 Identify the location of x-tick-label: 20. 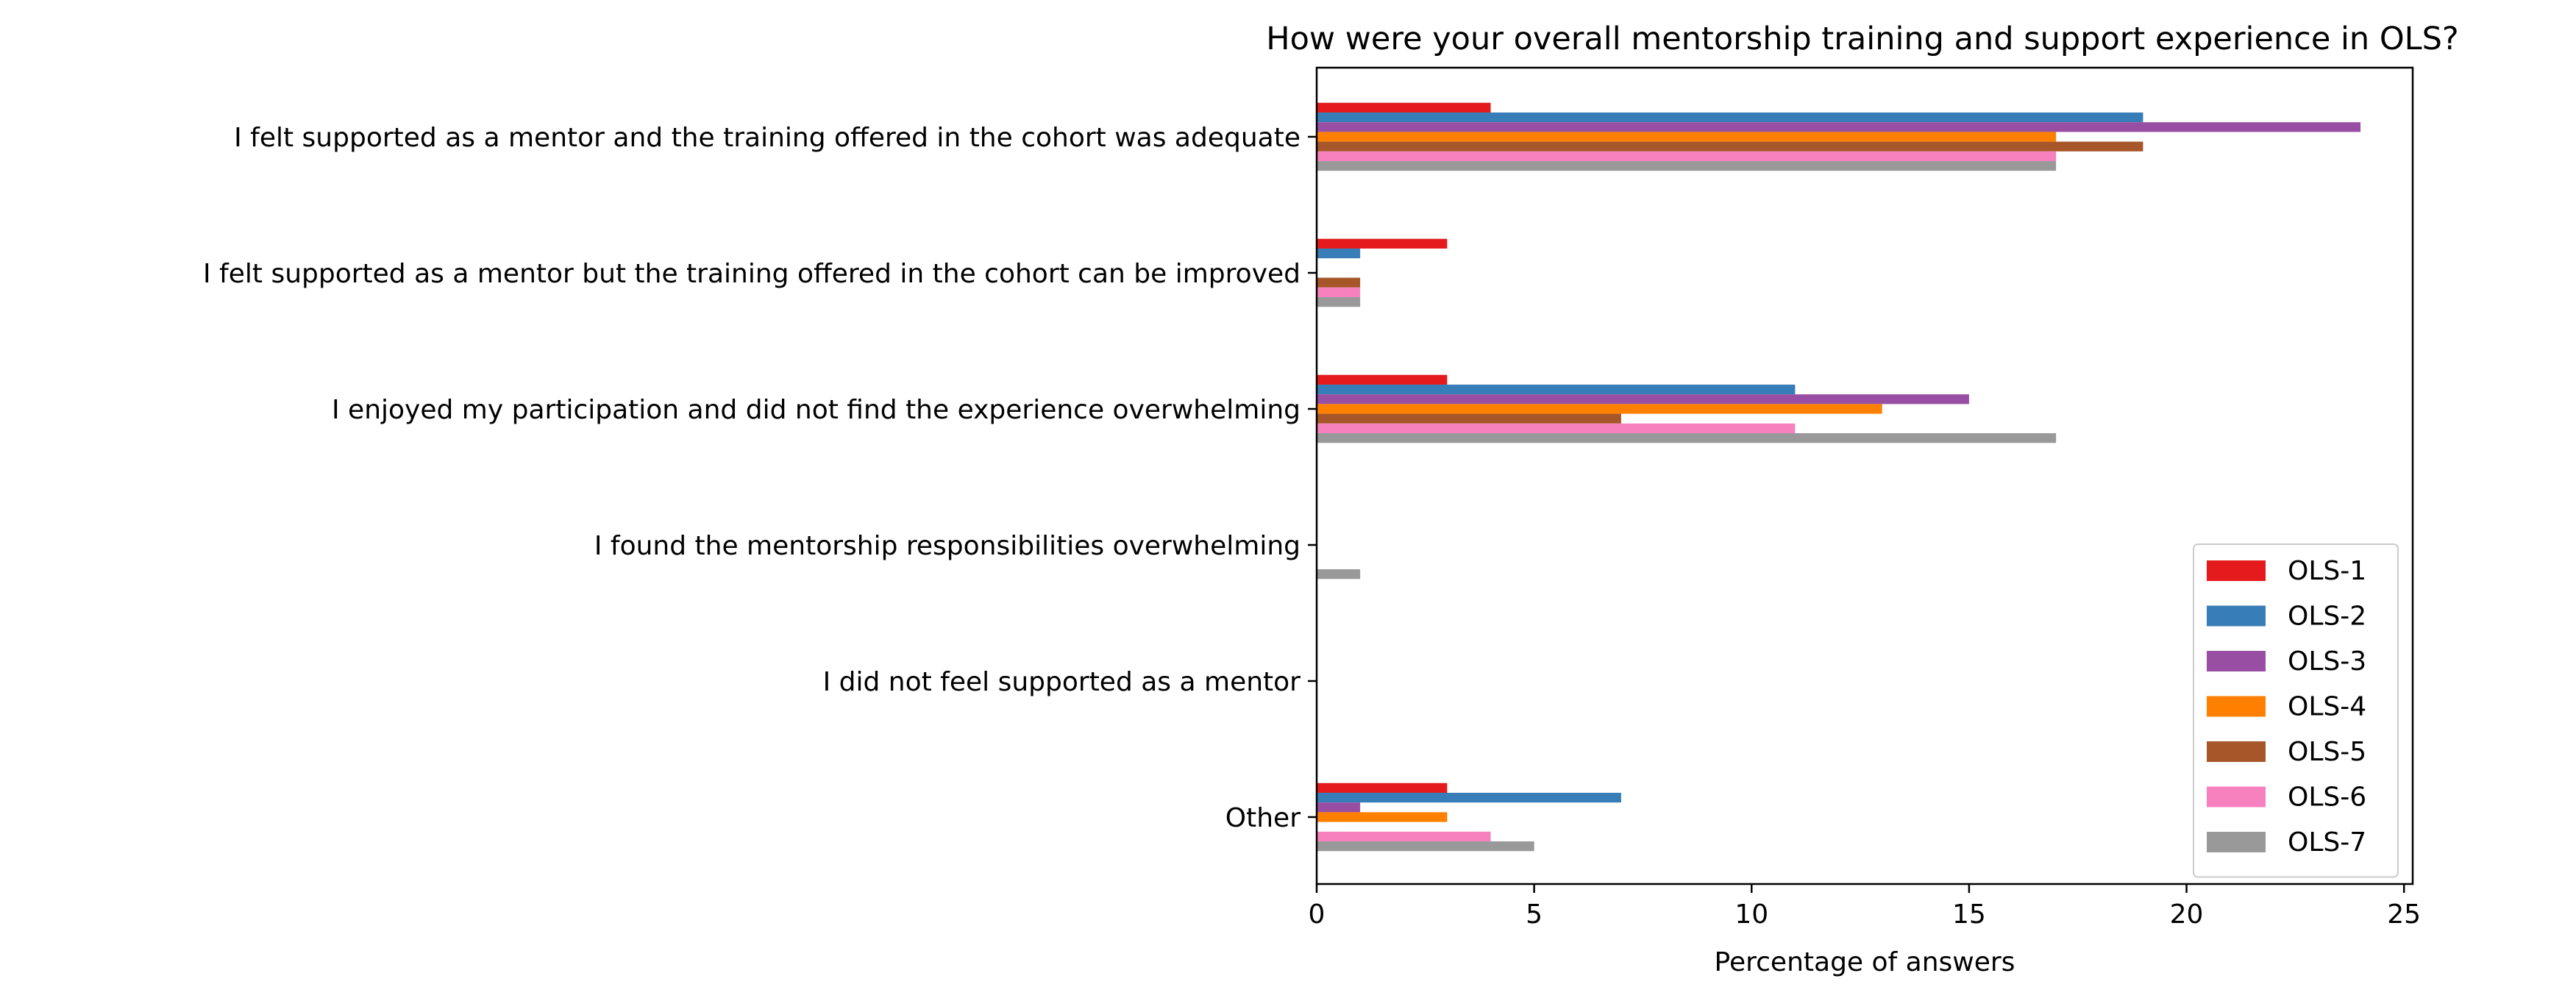
(2187, 914).